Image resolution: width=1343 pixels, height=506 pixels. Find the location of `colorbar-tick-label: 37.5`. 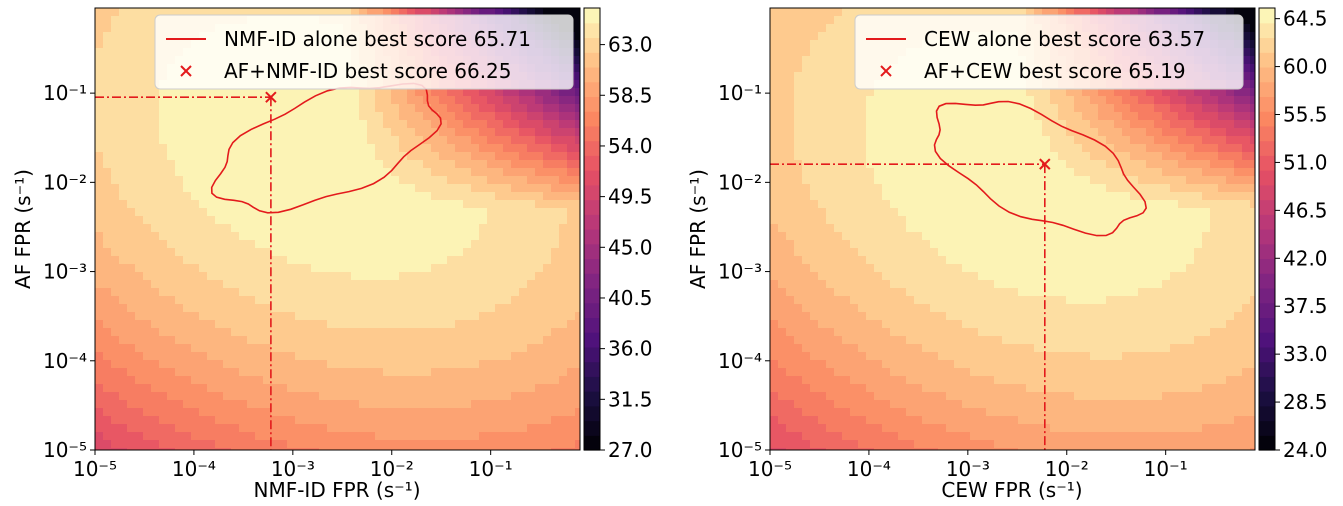

colorbar-tick-label: 37.5 is located at coordinates (1305, 306).